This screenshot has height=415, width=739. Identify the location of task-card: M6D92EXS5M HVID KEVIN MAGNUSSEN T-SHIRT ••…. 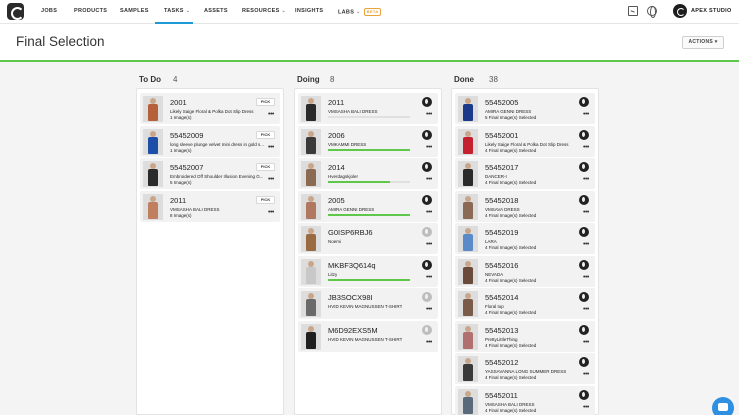
(368, 336).